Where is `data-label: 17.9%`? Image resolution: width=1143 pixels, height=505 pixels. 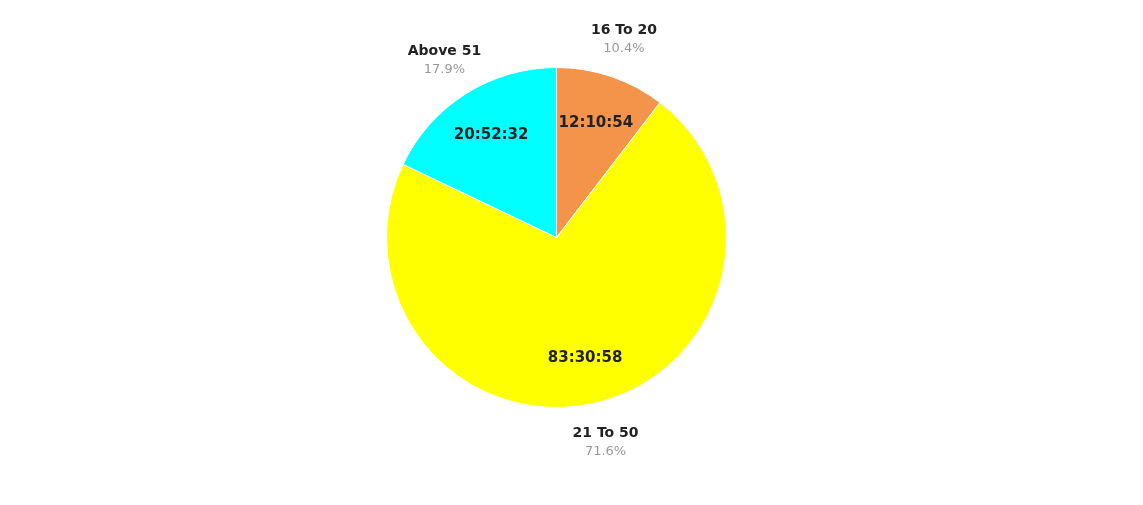
data-label: 17.9% is located at coordinates (444, 68).